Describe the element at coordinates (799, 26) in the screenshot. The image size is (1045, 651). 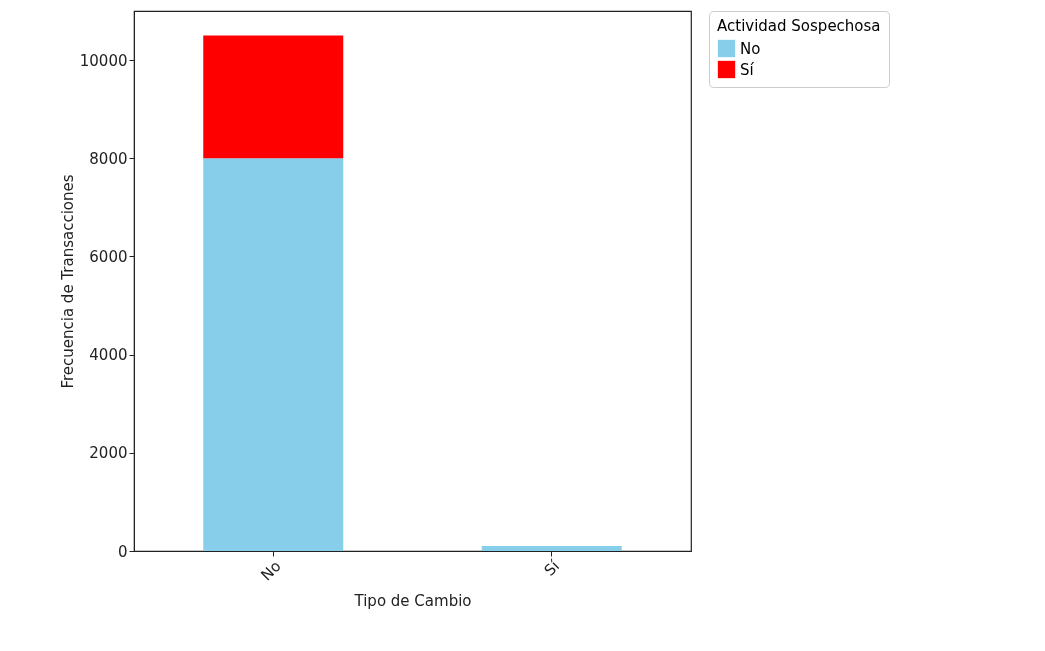
I see `legend-title: Actividad Sospechosa` at that location.